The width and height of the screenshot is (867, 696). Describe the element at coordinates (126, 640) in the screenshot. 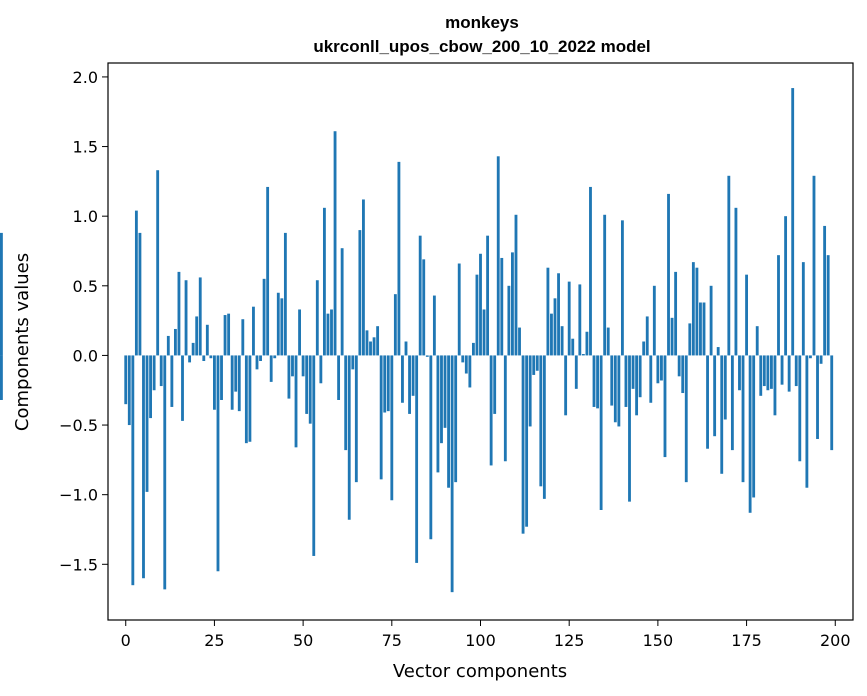

I see `x-tick-label: 0` at that location.